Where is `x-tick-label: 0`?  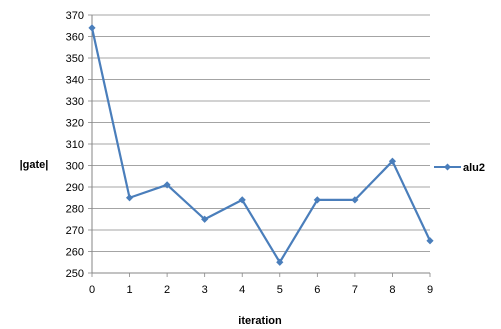 x-tick-label: 0 is located at coordinates (92, 290).